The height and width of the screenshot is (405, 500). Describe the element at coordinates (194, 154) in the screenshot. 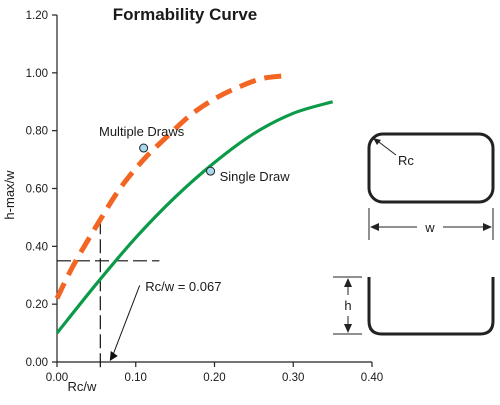

I see `series-markers: Multiple Draws Single Draw` at that location.